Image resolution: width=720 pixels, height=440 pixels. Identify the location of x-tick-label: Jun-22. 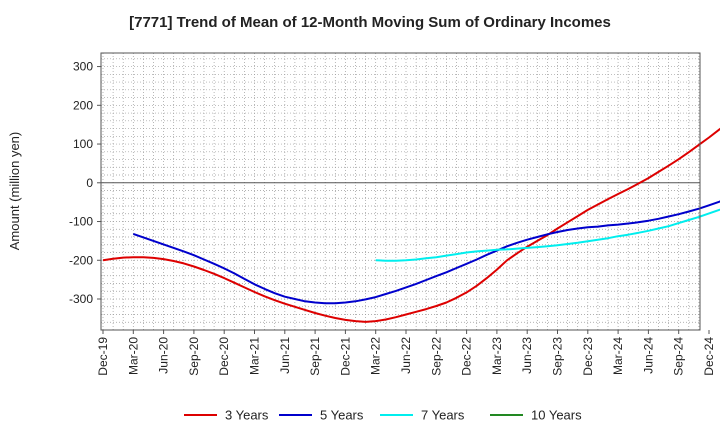
(406, 355).